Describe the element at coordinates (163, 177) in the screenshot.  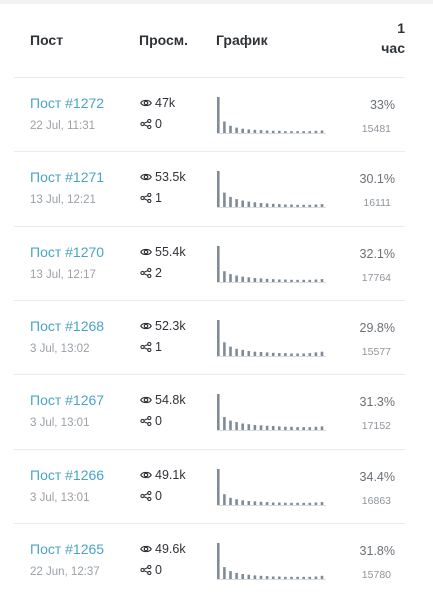
I see `views-stat: 53.5k` at that location.